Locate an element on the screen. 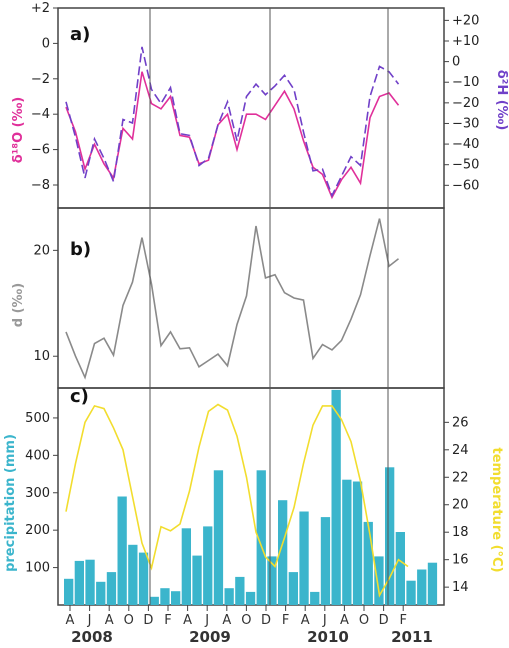 The image size is (509, 648). panel-c-left-tick-label: 100 is located at coordinates (37, 568).